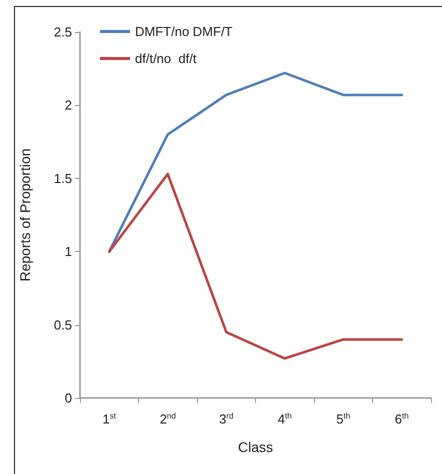 The image size is (442, 474). What do you see at coordinates (63, 324) in the screenshot?
I see `y-tick-label: 0.5` at bounding box center [63, 324].